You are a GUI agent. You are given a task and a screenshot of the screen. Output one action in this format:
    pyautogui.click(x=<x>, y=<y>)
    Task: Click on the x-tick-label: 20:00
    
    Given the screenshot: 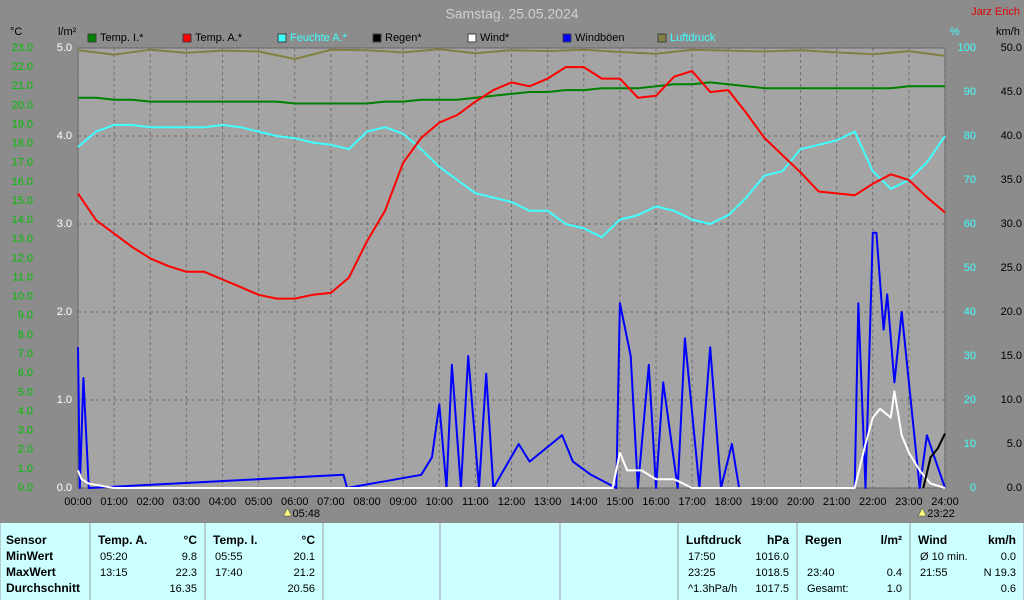 What is the action you would take?
    pyautogui.click(x=801, y=502)
    